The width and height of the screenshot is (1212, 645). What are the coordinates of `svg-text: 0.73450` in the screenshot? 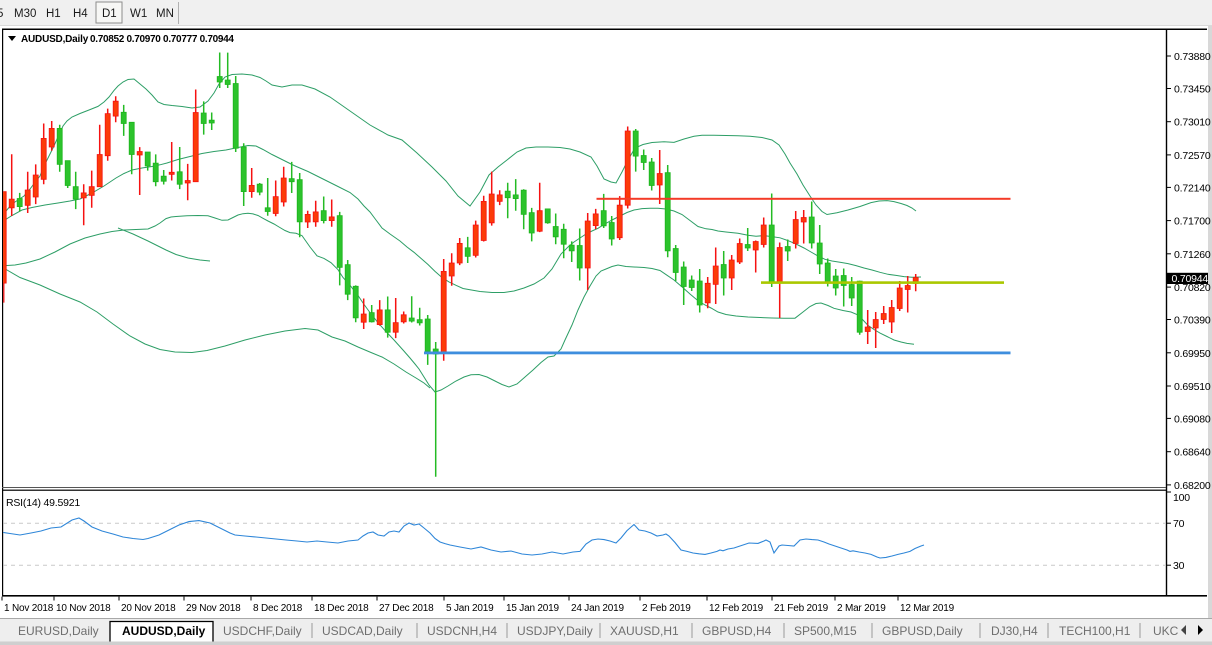 It's located at (1192, 90).